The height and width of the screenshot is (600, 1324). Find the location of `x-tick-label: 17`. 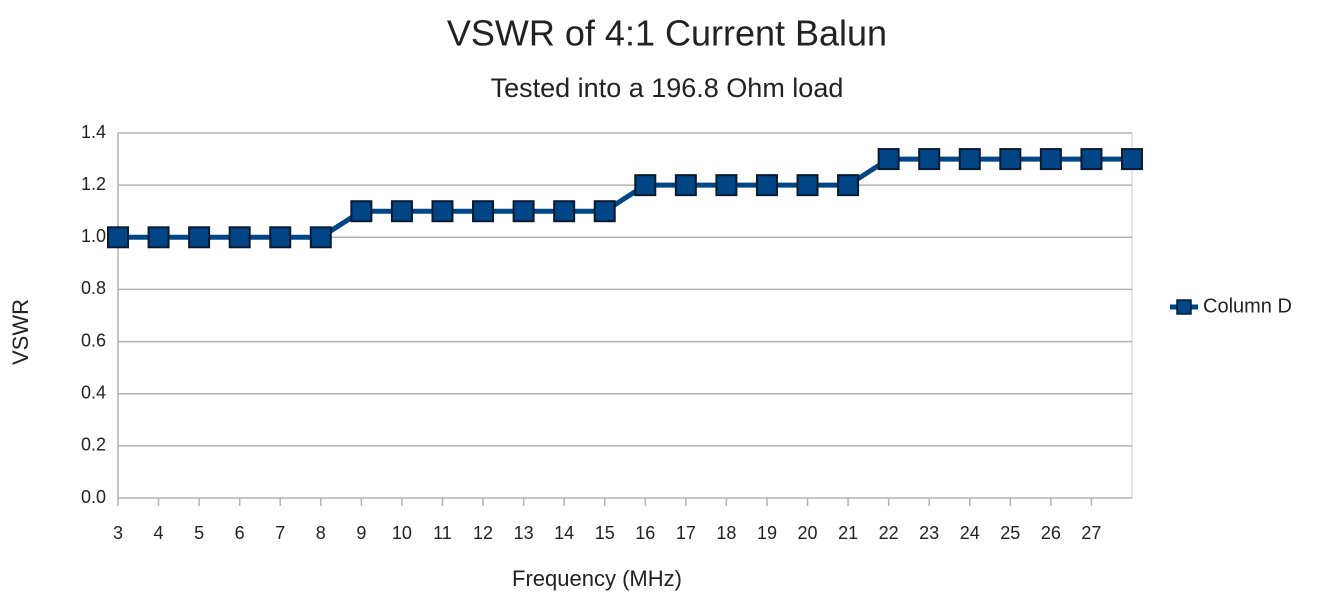

x-tick-label: 17 is located at coordinates (686, 533).